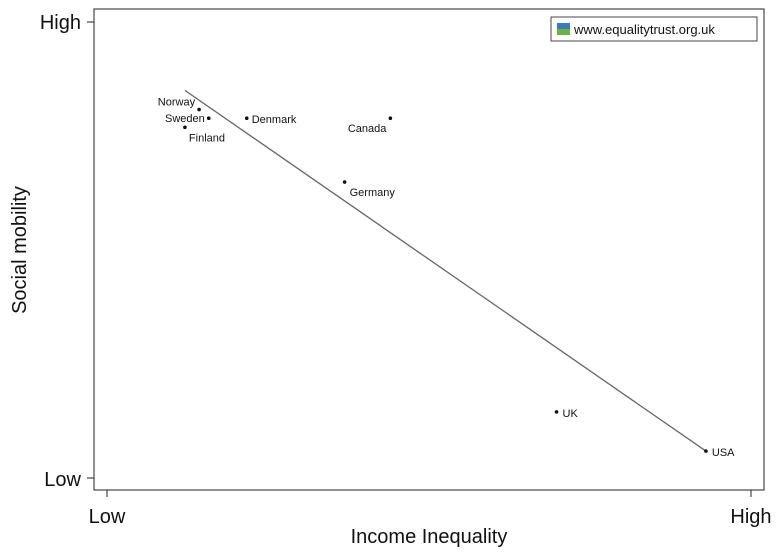  I want to click on legend-swatch-top, so click(563, 26).